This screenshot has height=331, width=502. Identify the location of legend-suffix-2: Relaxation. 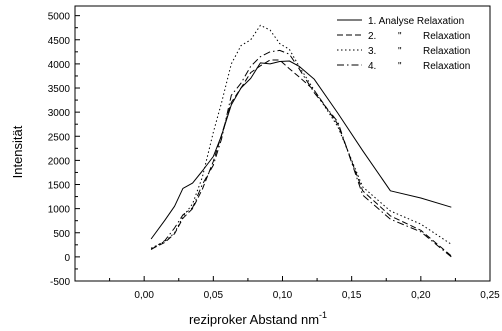
(446, 36).